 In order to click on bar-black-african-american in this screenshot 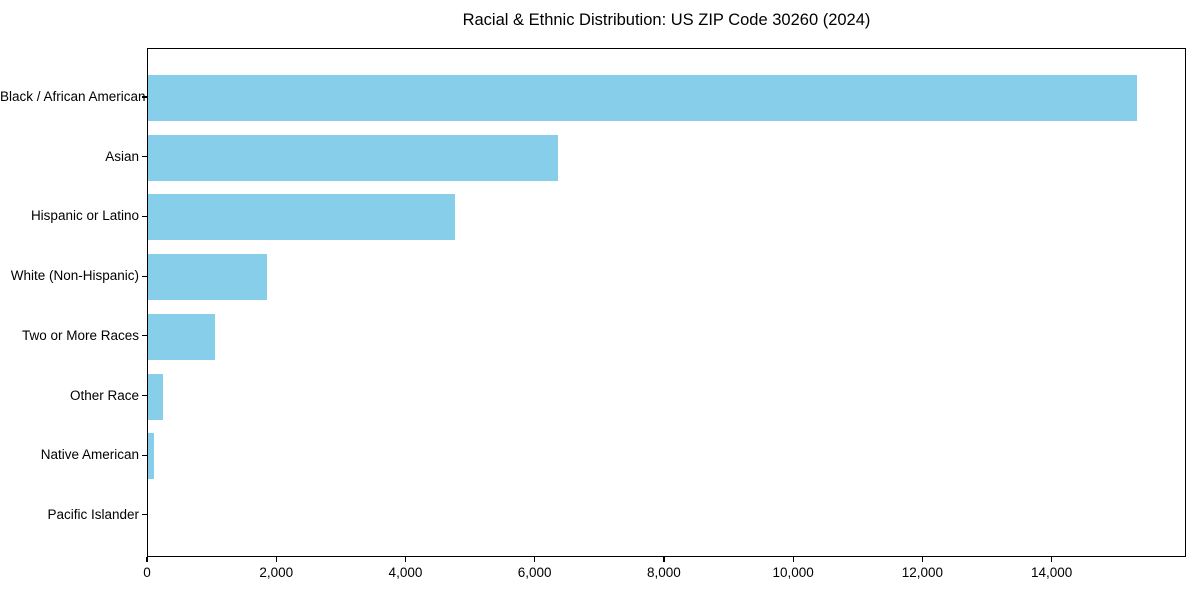, I will do `click(642, 98)`.